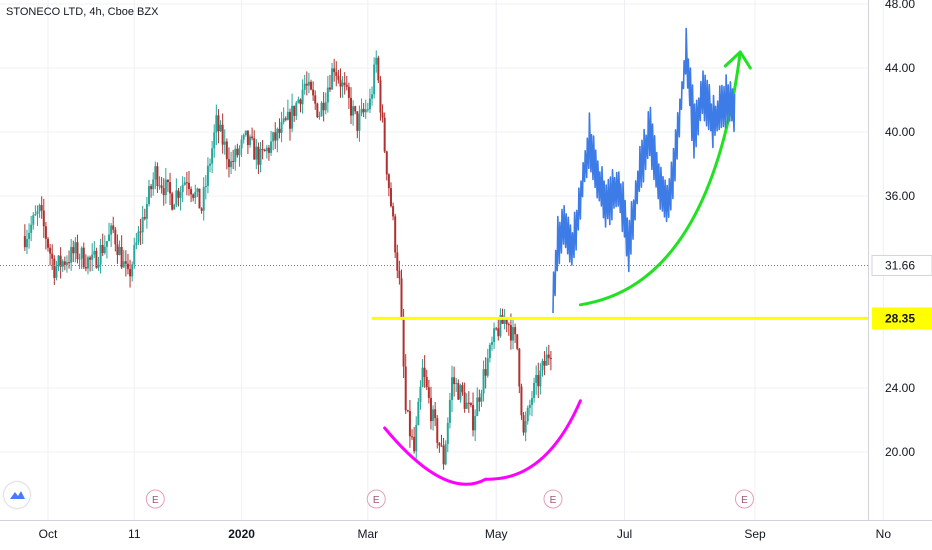 This screenshot has width=932, height=550. What do you see at coordinates (900, 5) in the screenshot?
I see `price-tick-label: 48.00` at bounding box center [900, 5].